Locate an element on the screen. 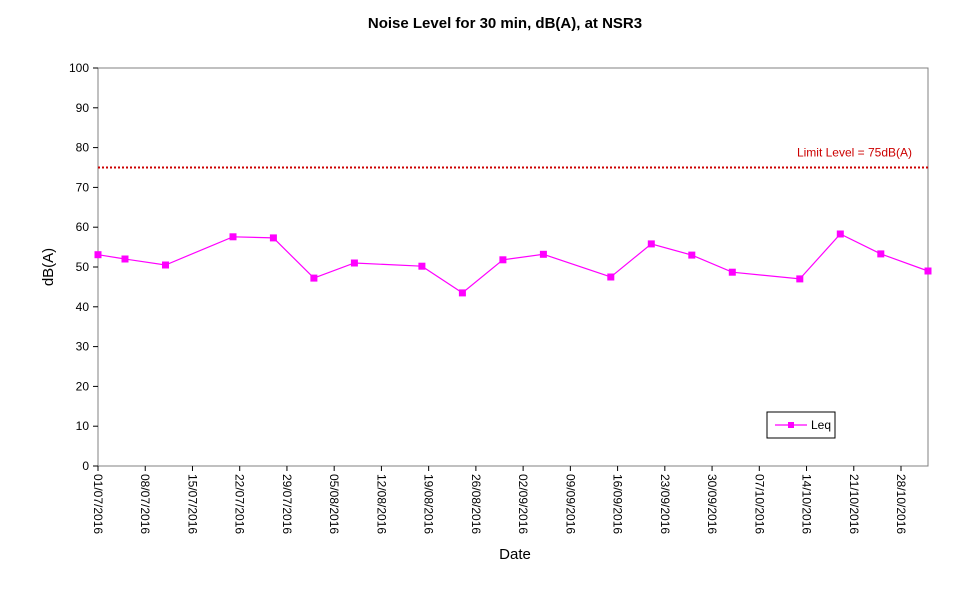  x-tick-label: 08/07/2016 is located at coordinates (145, 504).